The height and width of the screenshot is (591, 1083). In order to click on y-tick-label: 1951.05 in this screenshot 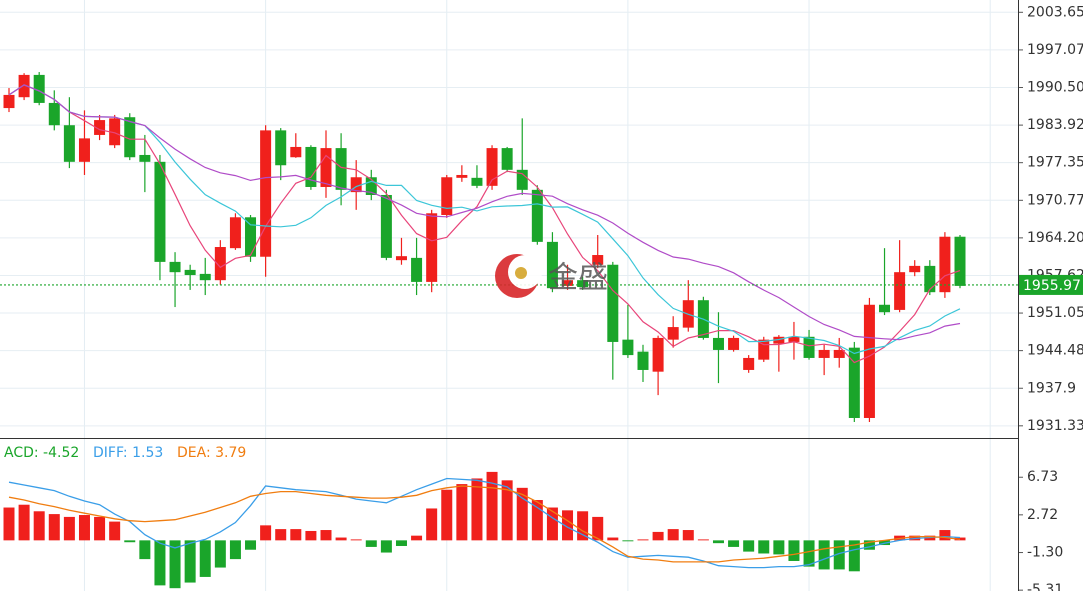, I will do `click(1055, 313)`.